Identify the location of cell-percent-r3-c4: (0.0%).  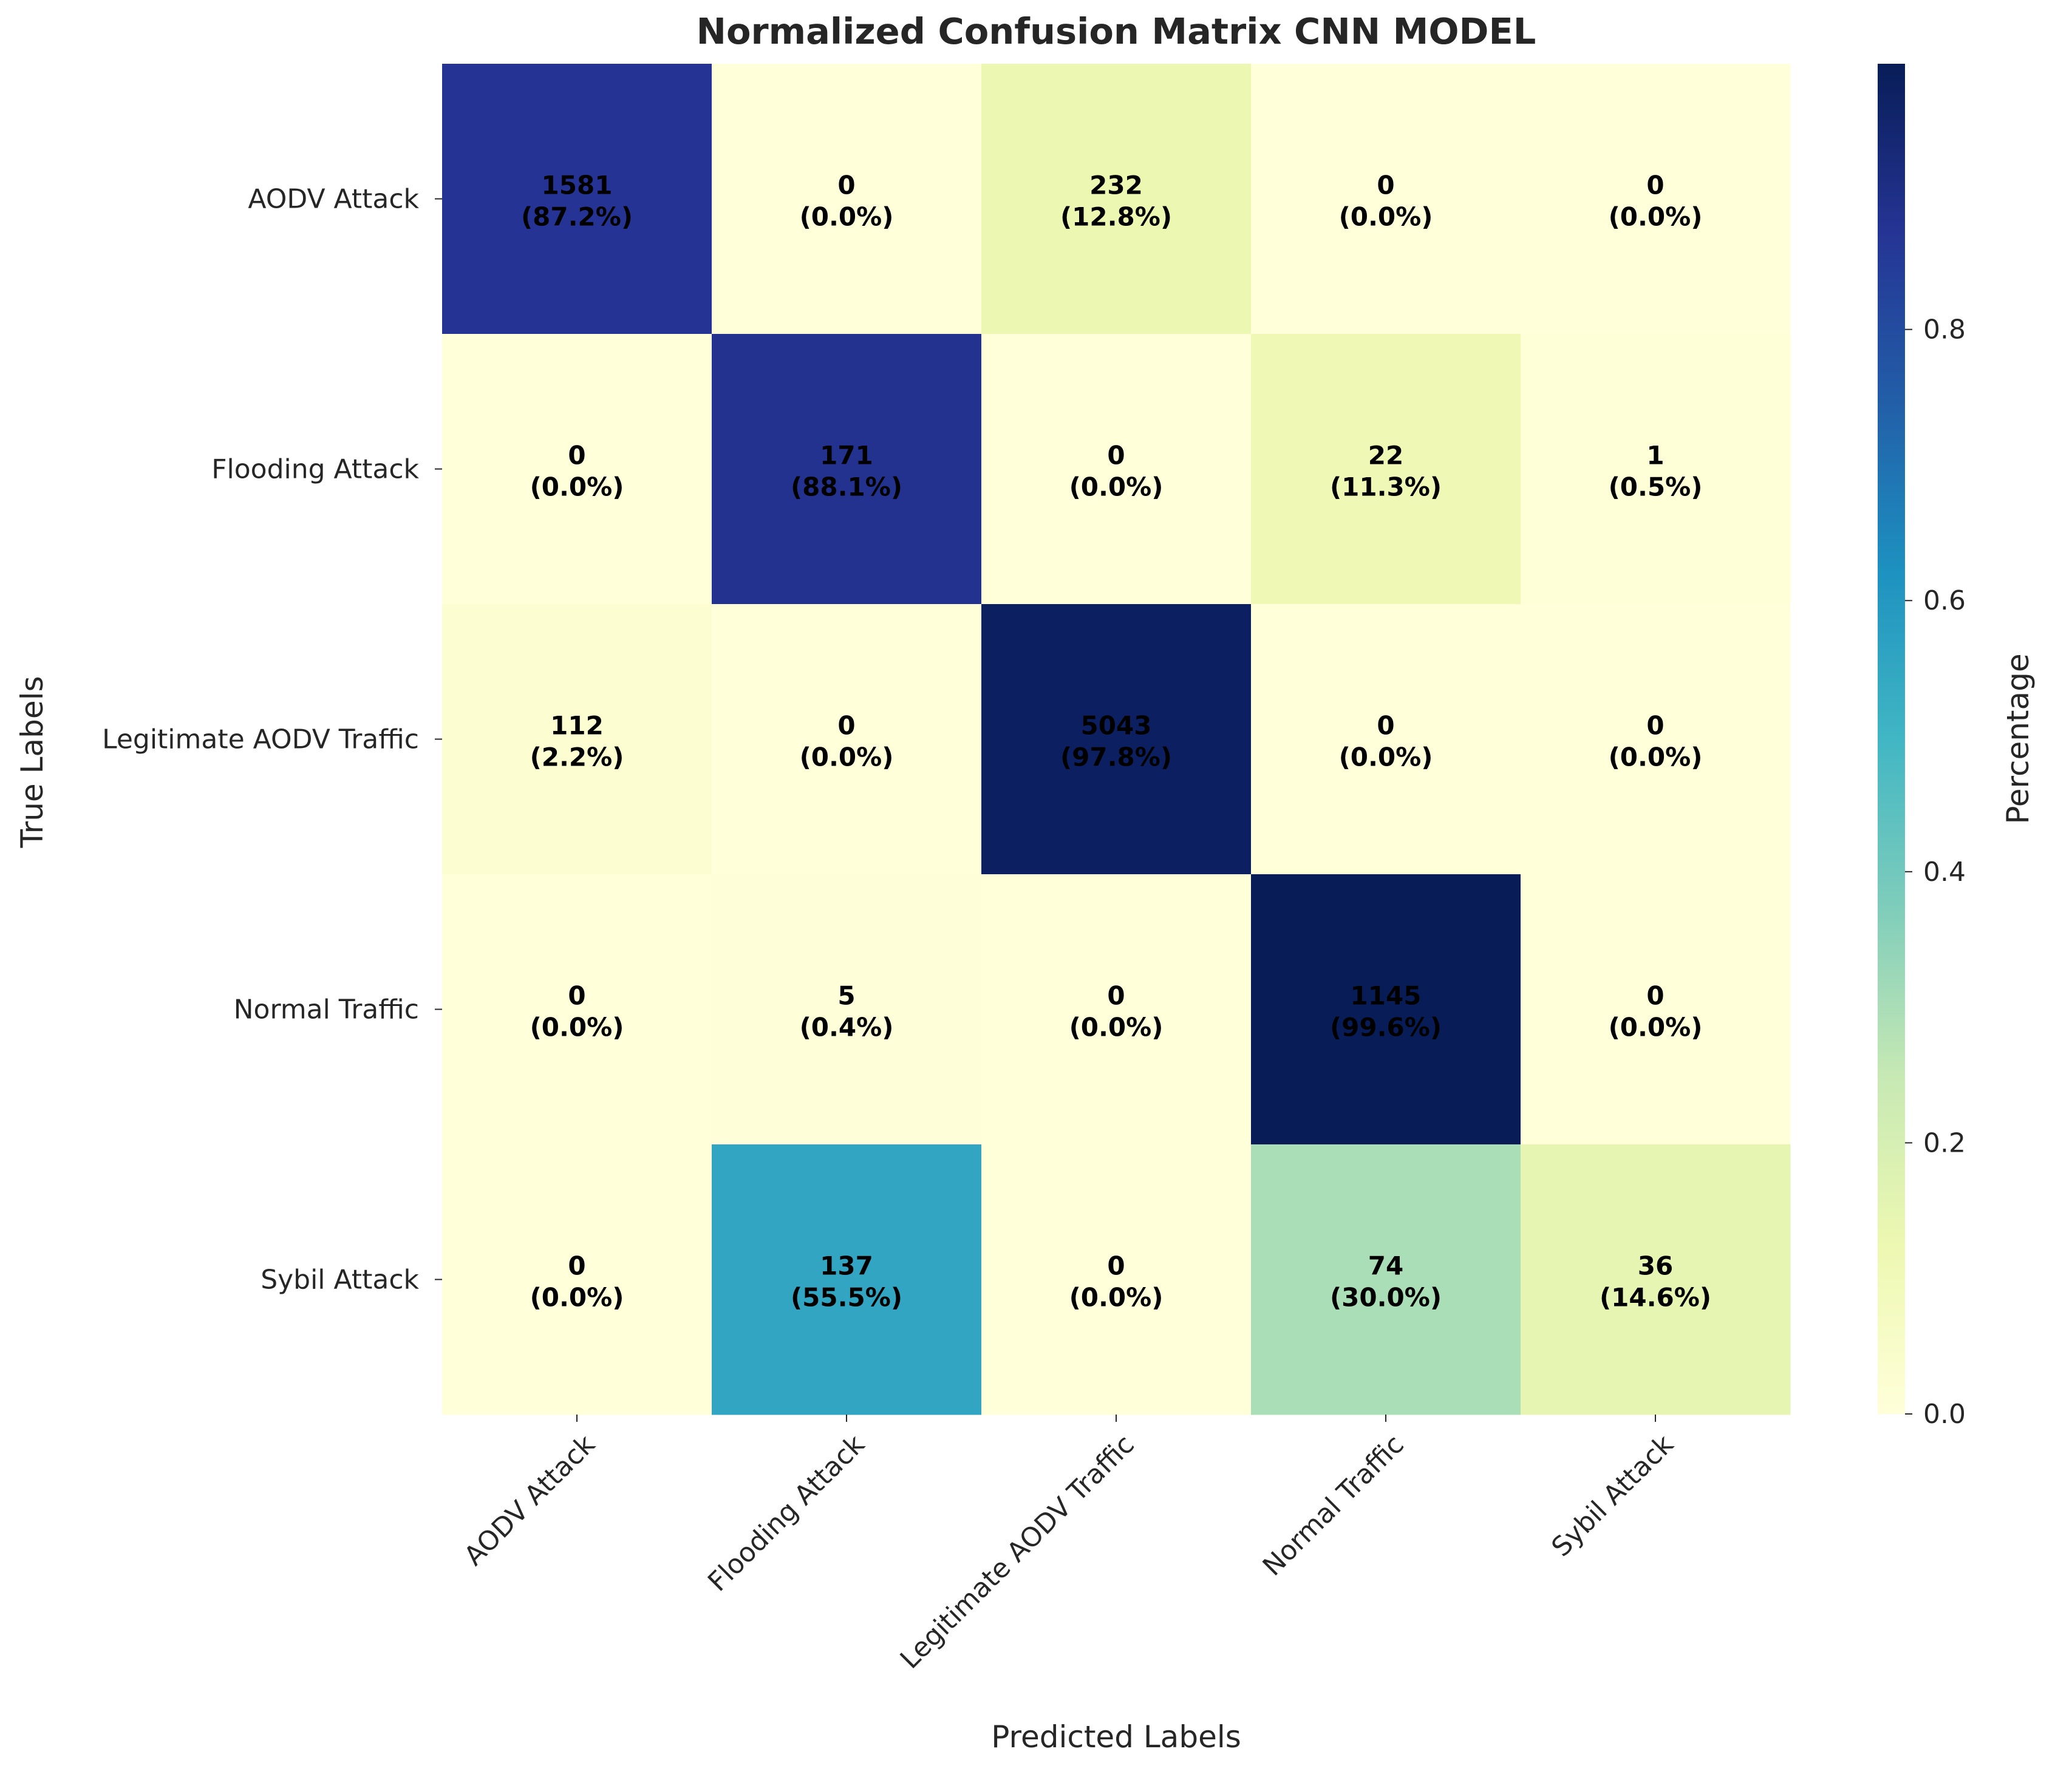
(1656, 1027).